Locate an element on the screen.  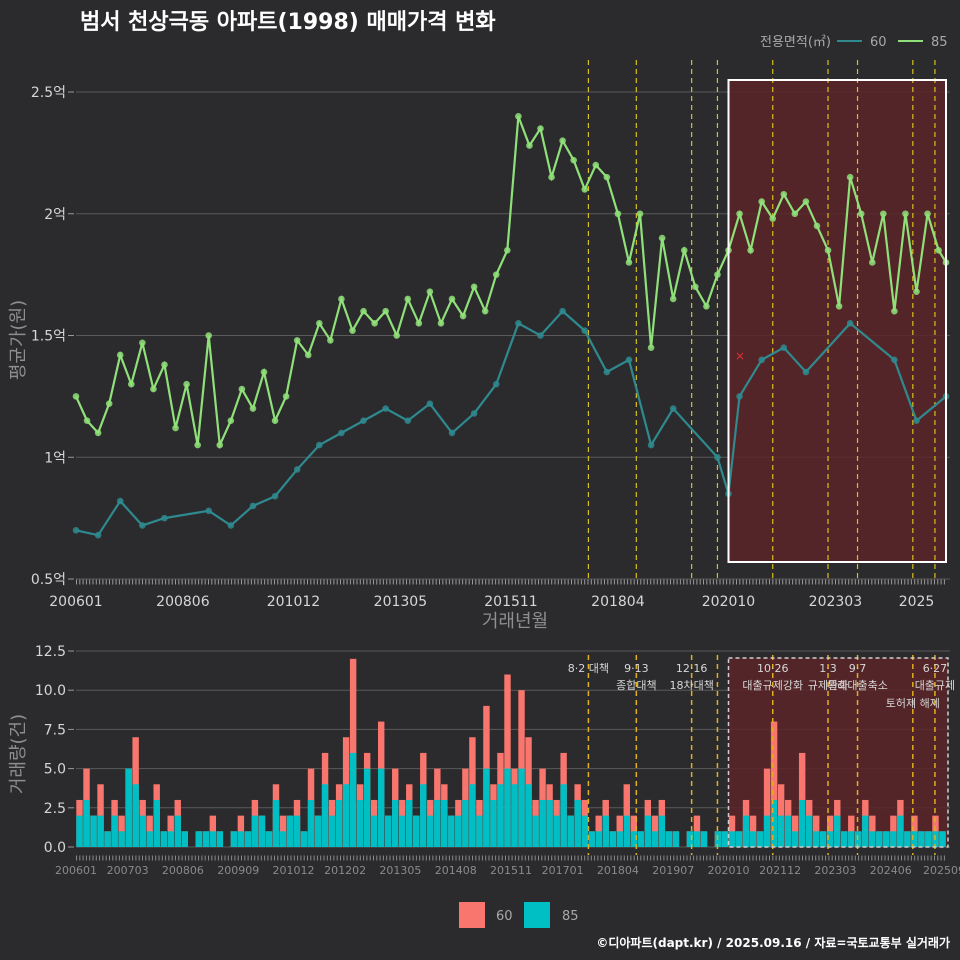
volume-x-tick-label: 202509 is located at coordinates (941, 870).